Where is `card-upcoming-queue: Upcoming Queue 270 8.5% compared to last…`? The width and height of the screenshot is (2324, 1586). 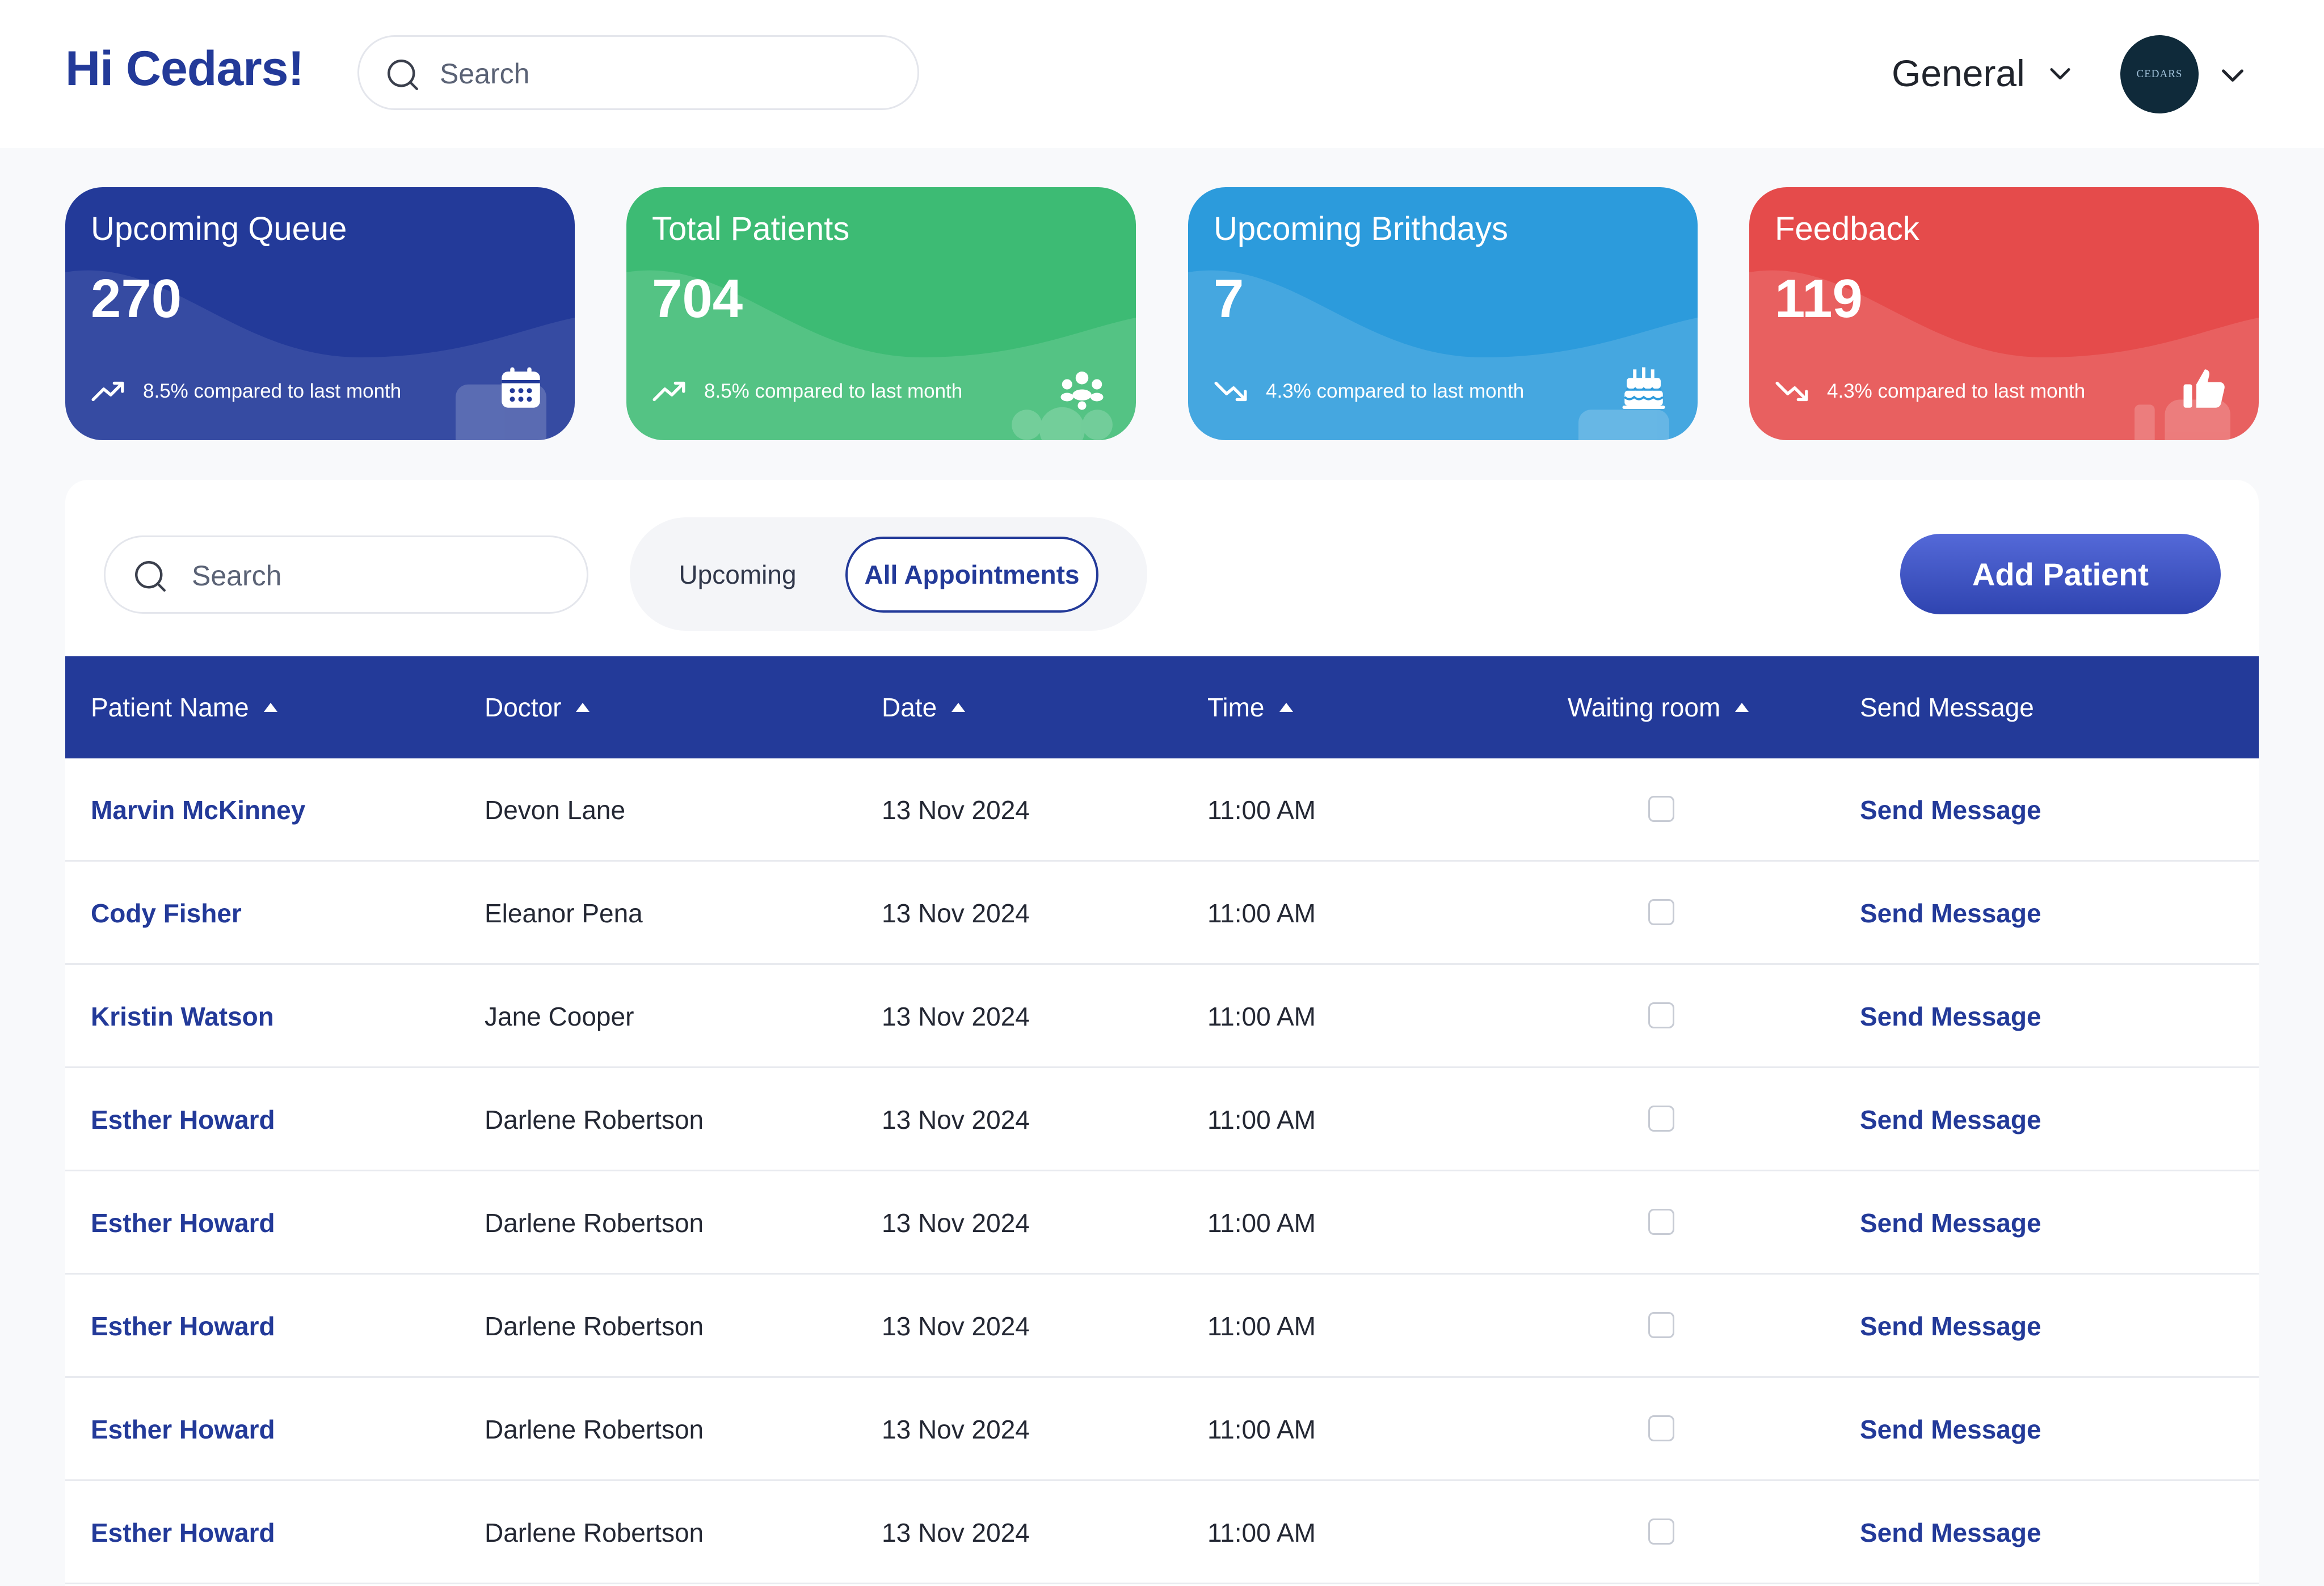 card-upcoming-queue: Upcoming Queue 270 8.5% compared to last… is located at coordinates (320, 313).